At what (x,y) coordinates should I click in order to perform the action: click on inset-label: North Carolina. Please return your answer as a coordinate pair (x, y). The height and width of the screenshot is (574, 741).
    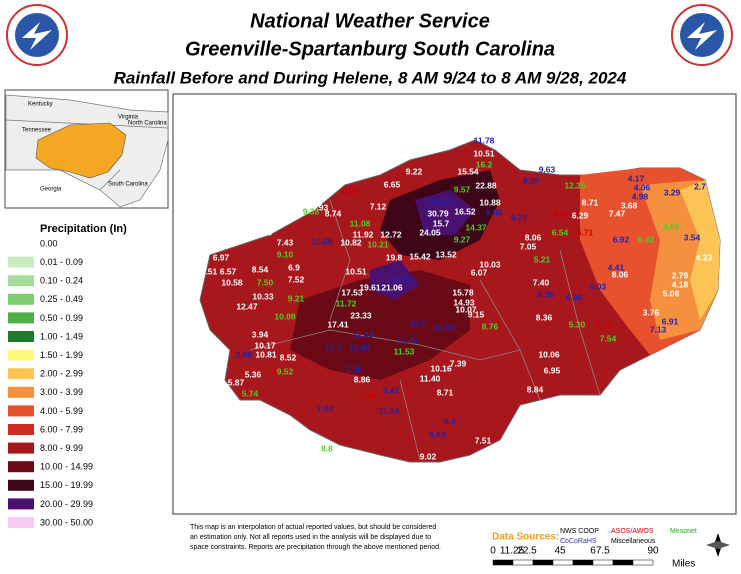
    Looking at the image, I should click on (147, 124).